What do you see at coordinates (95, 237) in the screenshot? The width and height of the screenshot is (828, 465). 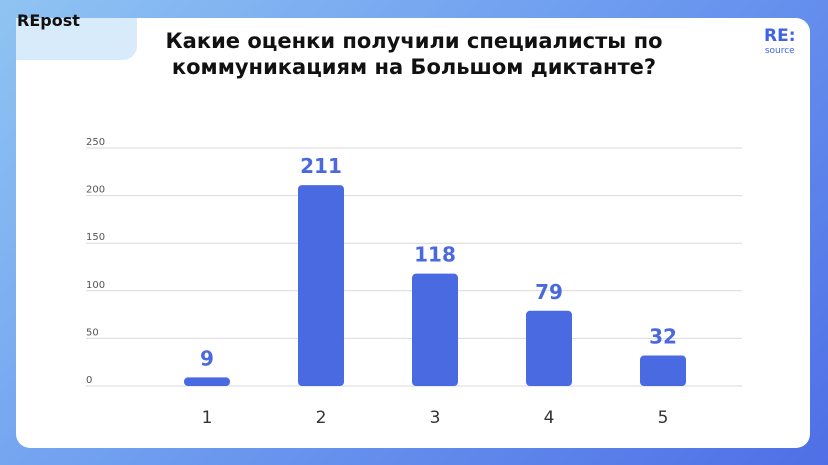 I see `y-tick-label: 150` at bounding box center [95, 237].